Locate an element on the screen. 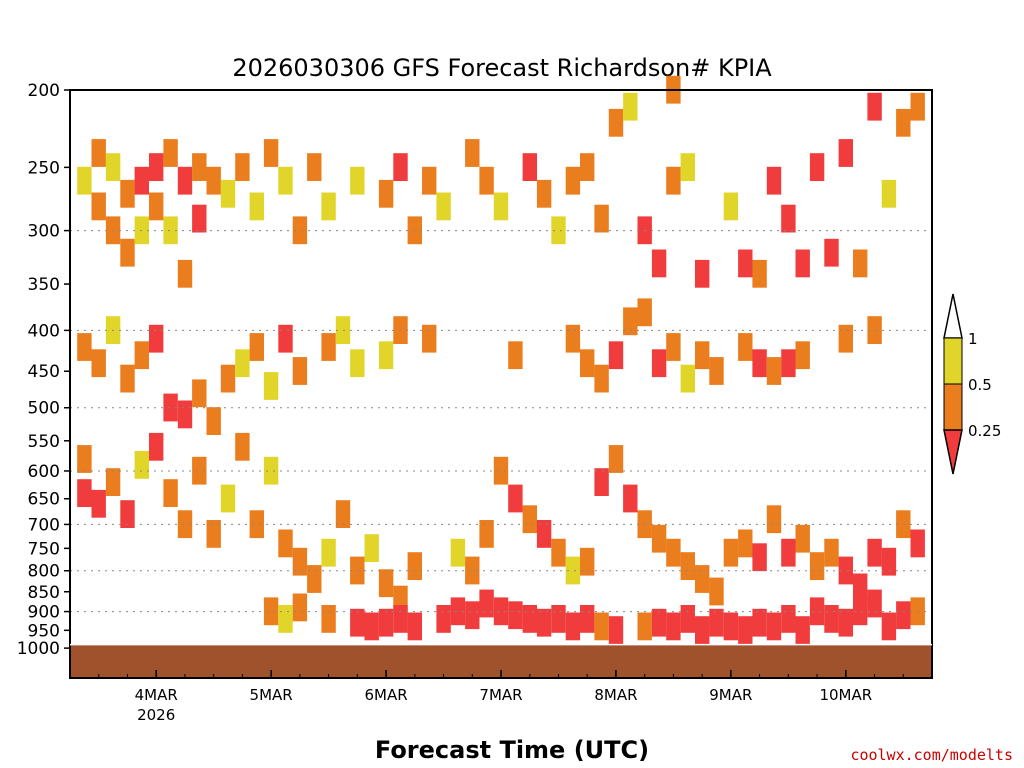 The height and width of the screenshot is (768, 1024). y-tick-label: 400 is located at coordinates (44, 331).